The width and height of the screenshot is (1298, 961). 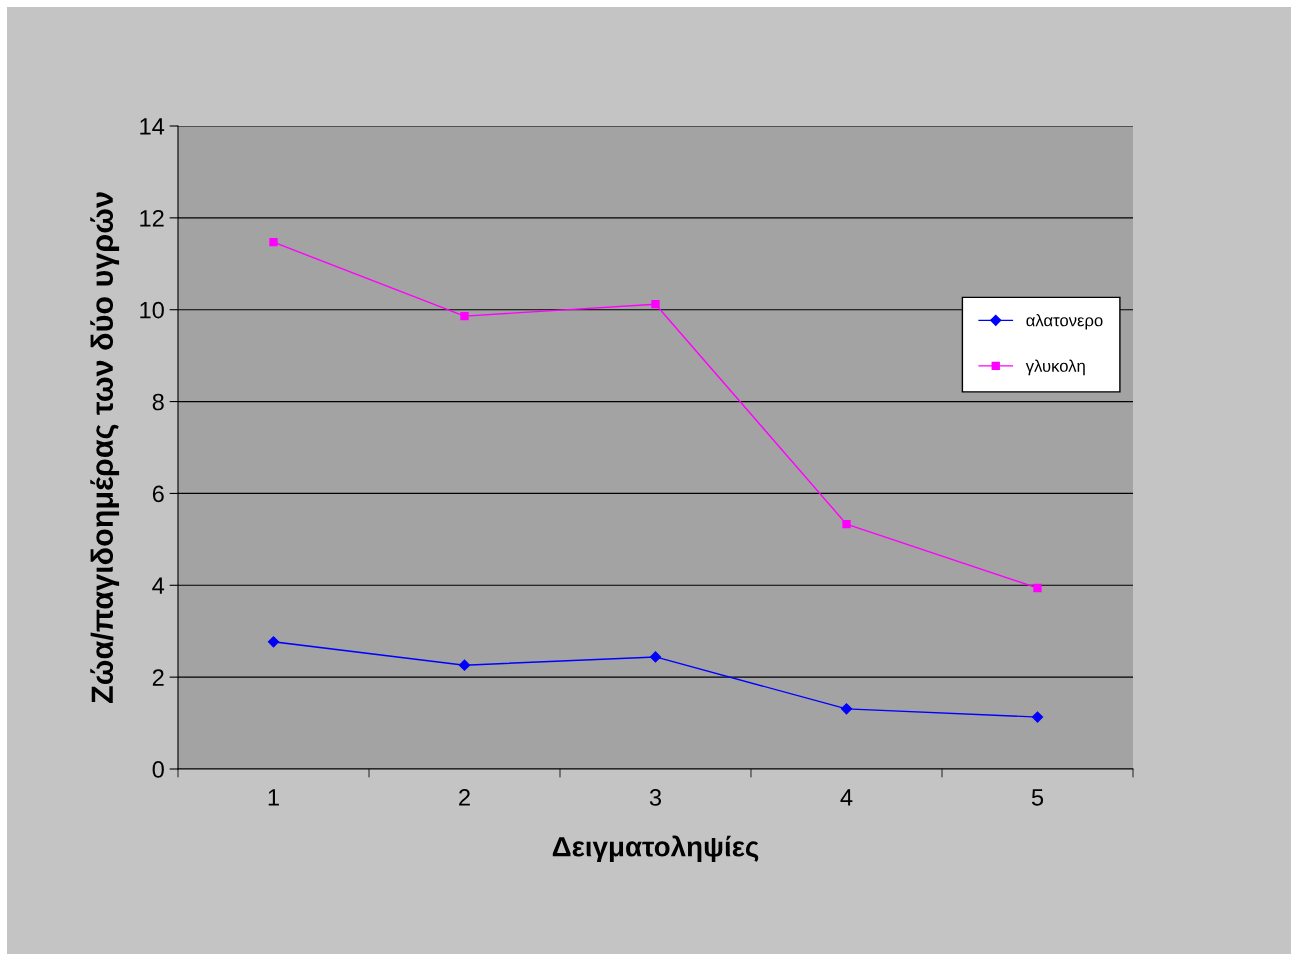 I want to click on x-tick-label: 4, so click(x=846, y=797).